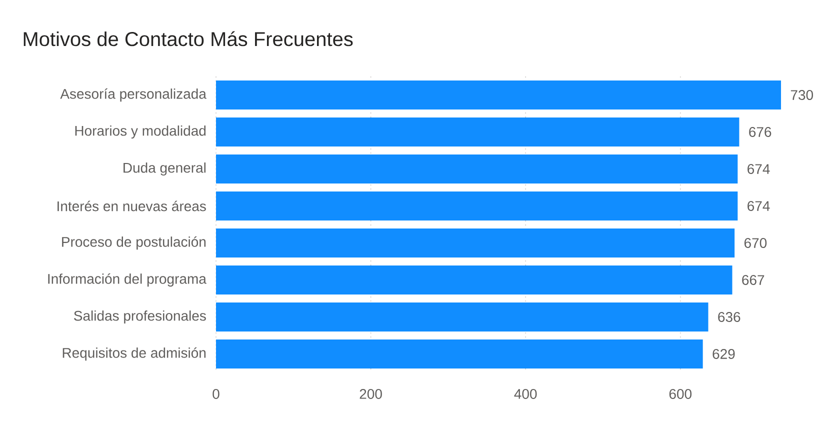 The width and height of the screenshot is (826, 432). I want to click on y-tick-label: Duda general, so click(165, 169).